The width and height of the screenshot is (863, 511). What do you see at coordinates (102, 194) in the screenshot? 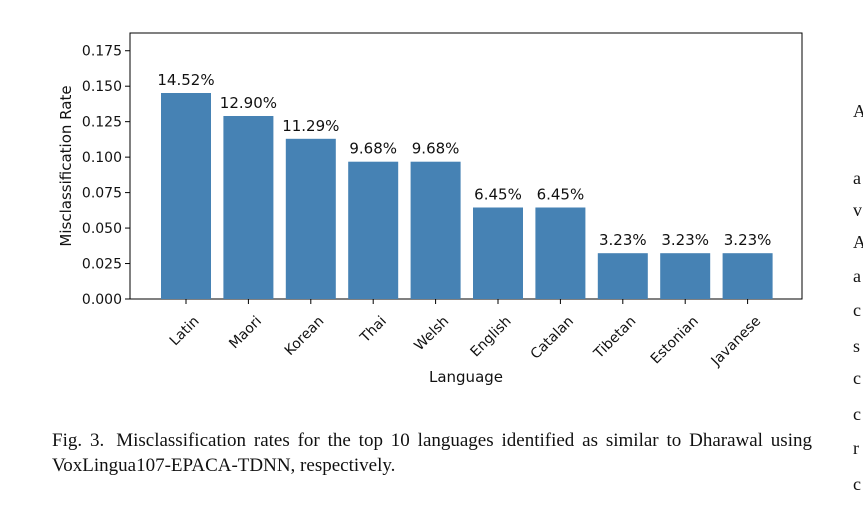
I see `y-tick-label: 0.075` at bounding box center [102, 194].